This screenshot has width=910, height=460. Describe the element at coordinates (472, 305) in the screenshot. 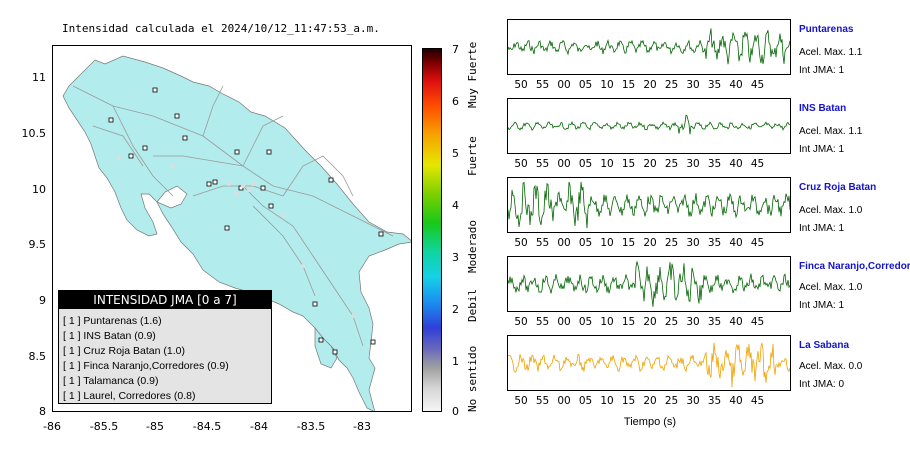

I see `colorbar-label: Debil` at that location.